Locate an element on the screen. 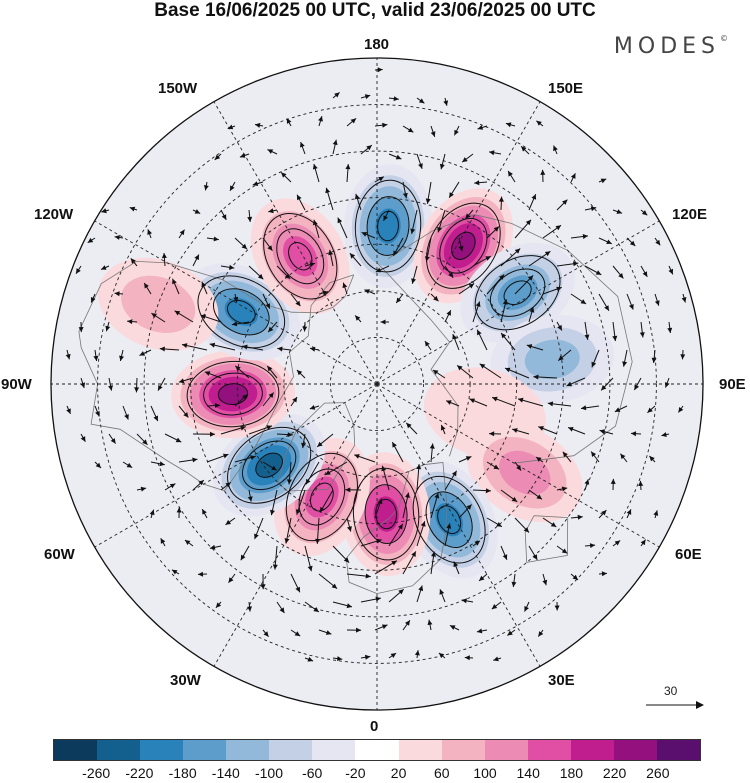  lon-label-90e: 90E is located at coordinates (732, 384).